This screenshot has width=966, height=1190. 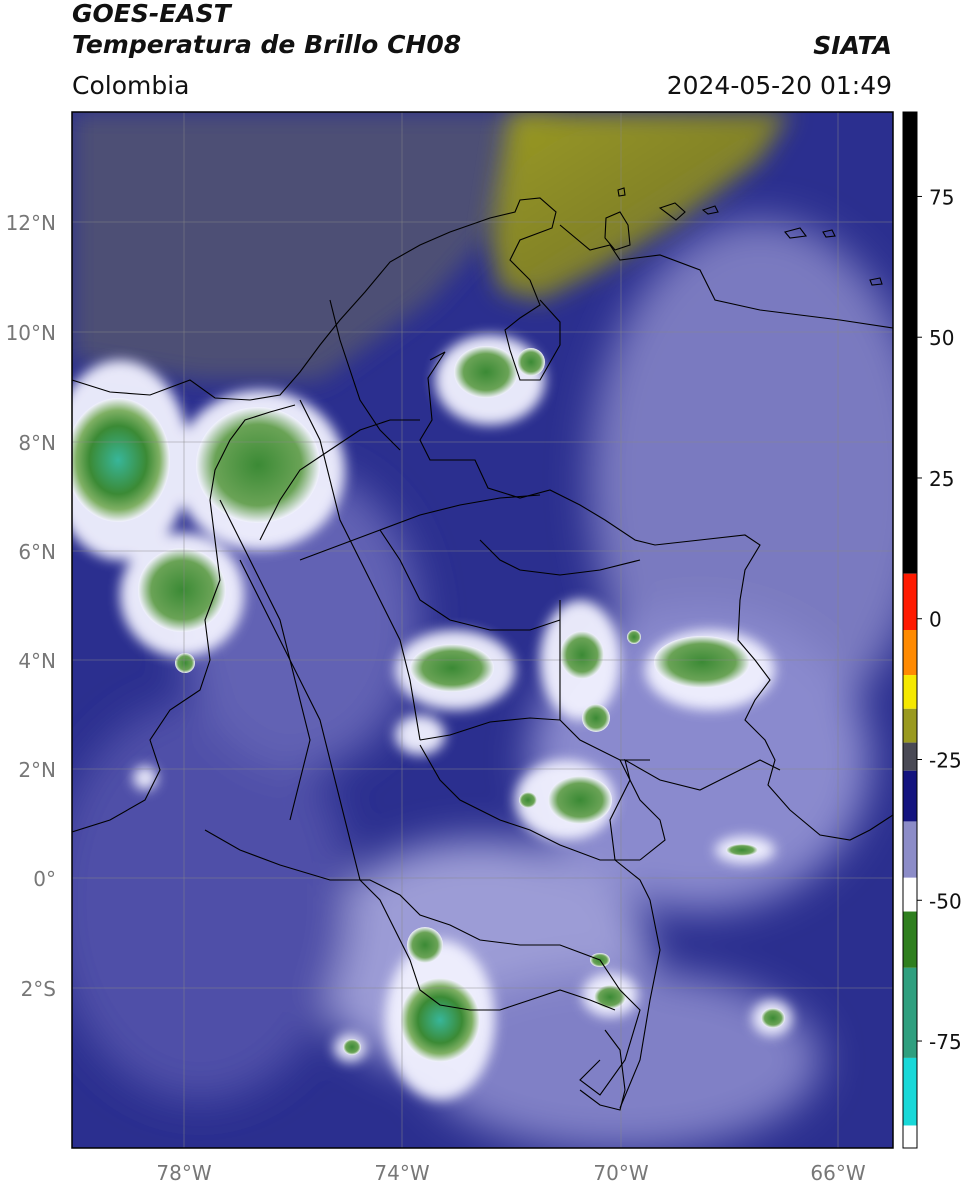 I want to click on lat-tick-label: 4°N, so click(x=37, y=661).